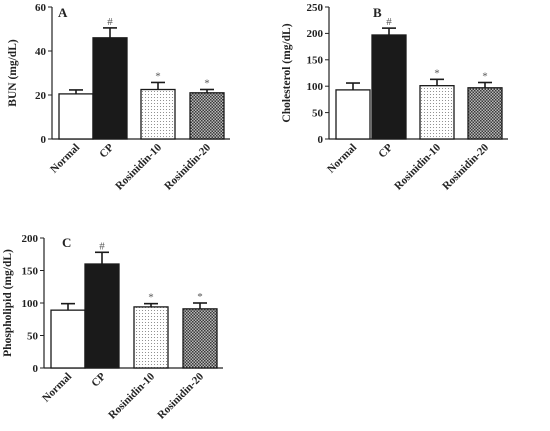 This screenshot has width=550, height=431. Describe the element at coordinates (41, 52) in the screenshot. I see `y-tick-label: 40` at that location.